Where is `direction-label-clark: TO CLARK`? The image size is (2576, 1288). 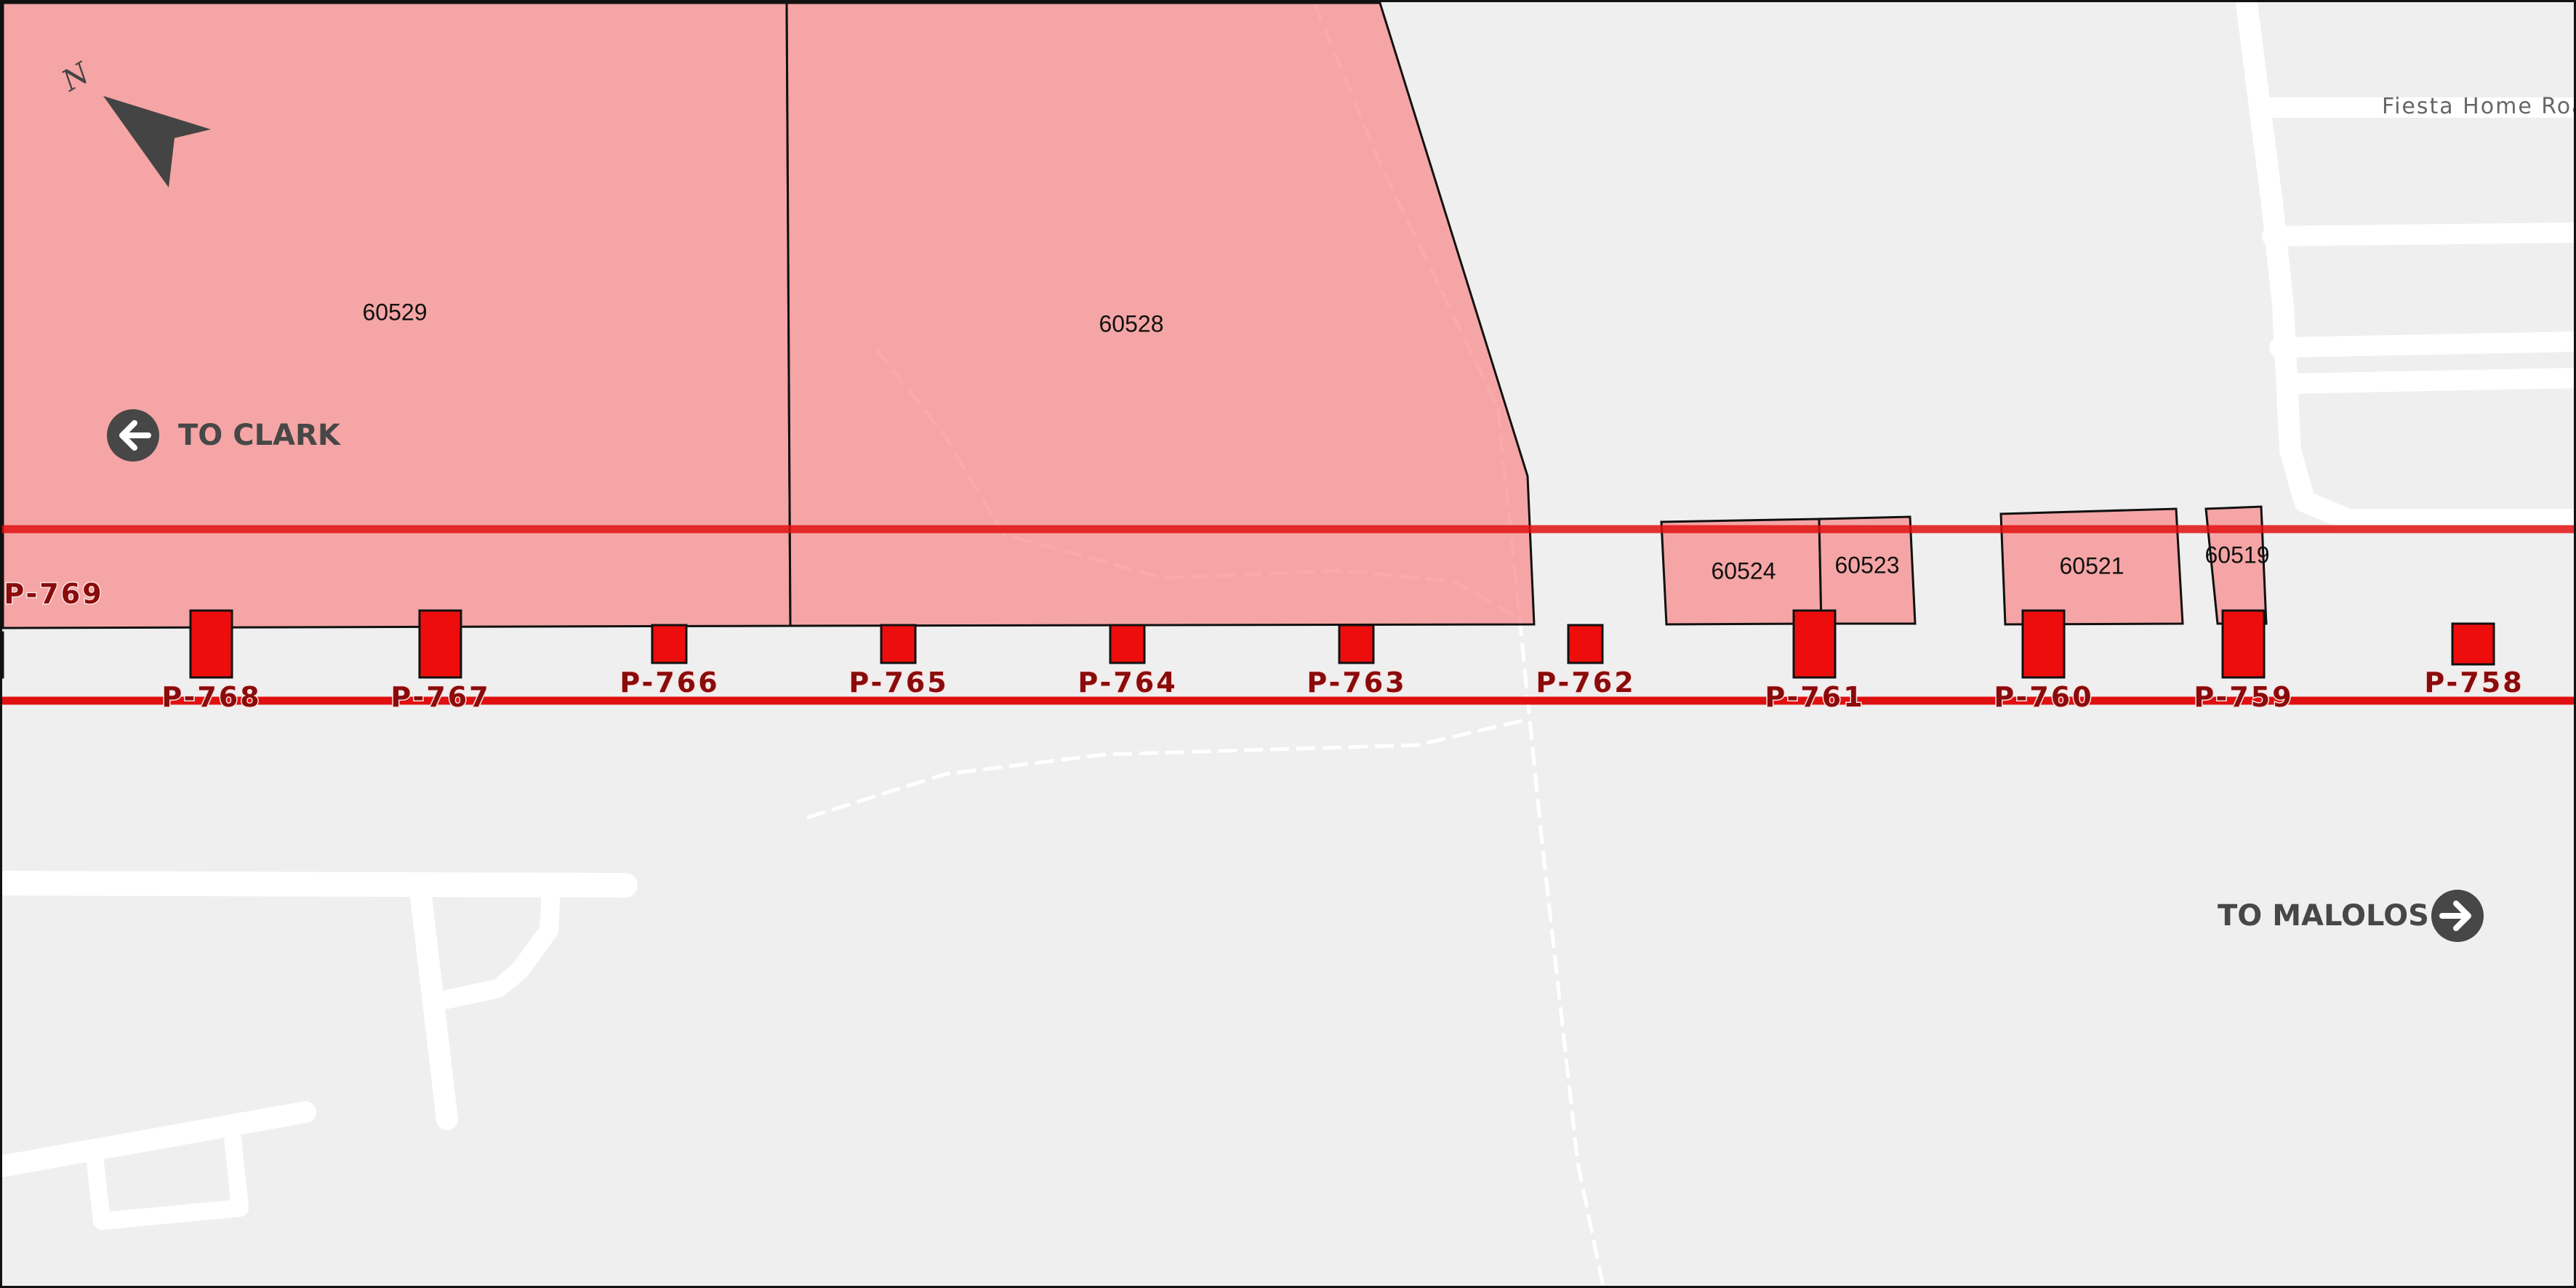
direction-label-clark: TO CLARK is located at coordinates (260, 435).